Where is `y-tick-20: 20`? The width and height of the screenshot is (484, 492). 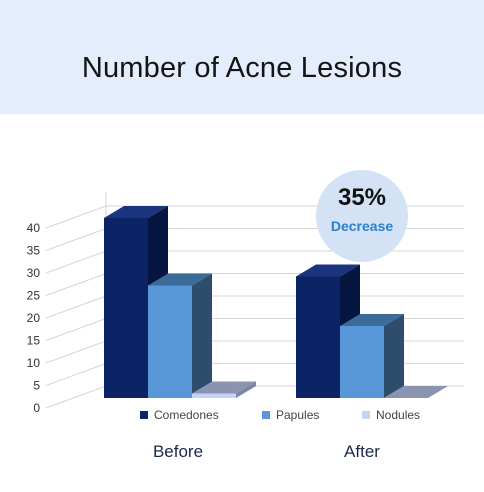 y-tick-20: 20 is located at coordinates (34, 318).